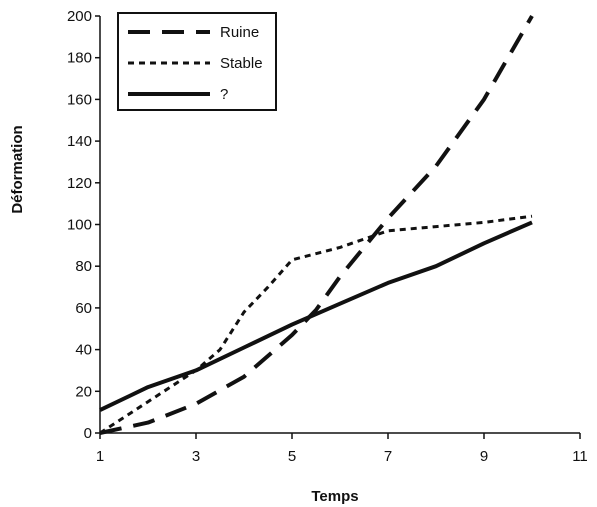 The height and width of the screenshot is (507, 597). What do you see at coordinates (196, 456) in the screenshot?
I see `x-tick-label: 3` at bounding box center [196, 456].